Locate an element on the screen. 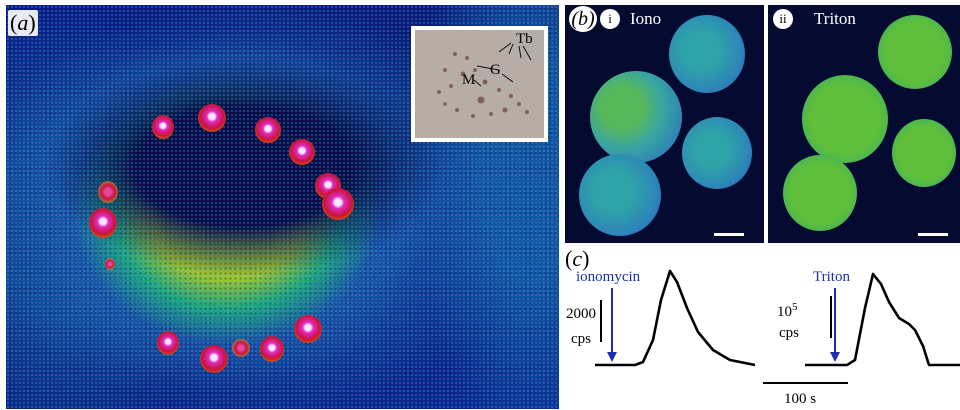 The width and height of the screenshot is (960, 410). annotation-triton: Triton is located at coordinates (831, 277).